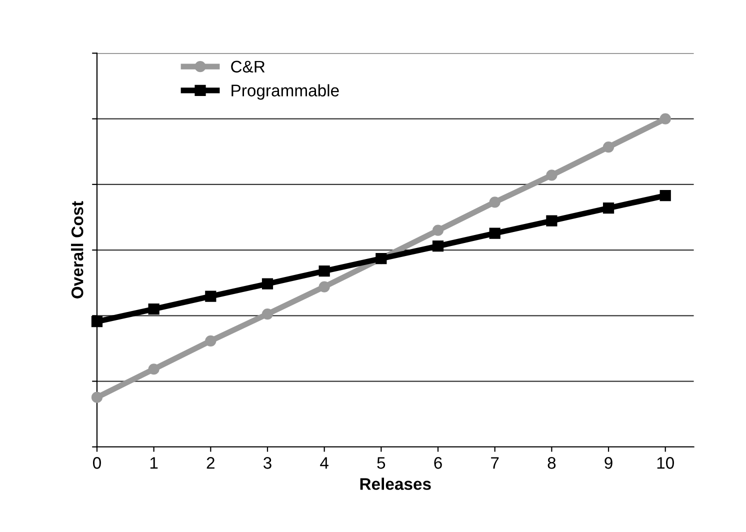 This screenshot has height=532, width=746. Describe the element at coordinates (77, 249) in the screenshot. I see `y-axis-title: Overall Cost` at that location.